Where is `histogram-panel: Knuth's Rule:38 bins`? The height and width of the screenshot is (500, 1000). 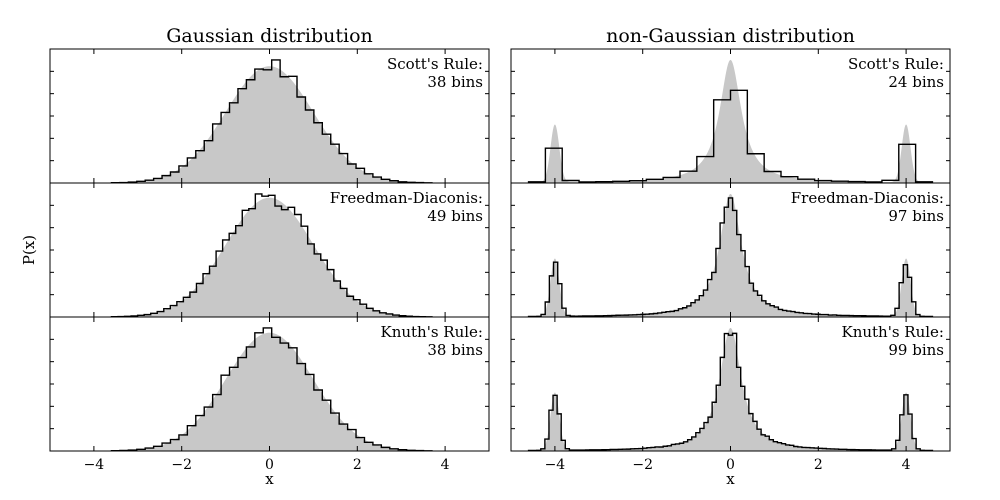 histogram-panel: Knuth's Rule:38 bins is located at coordinates (269, 384).